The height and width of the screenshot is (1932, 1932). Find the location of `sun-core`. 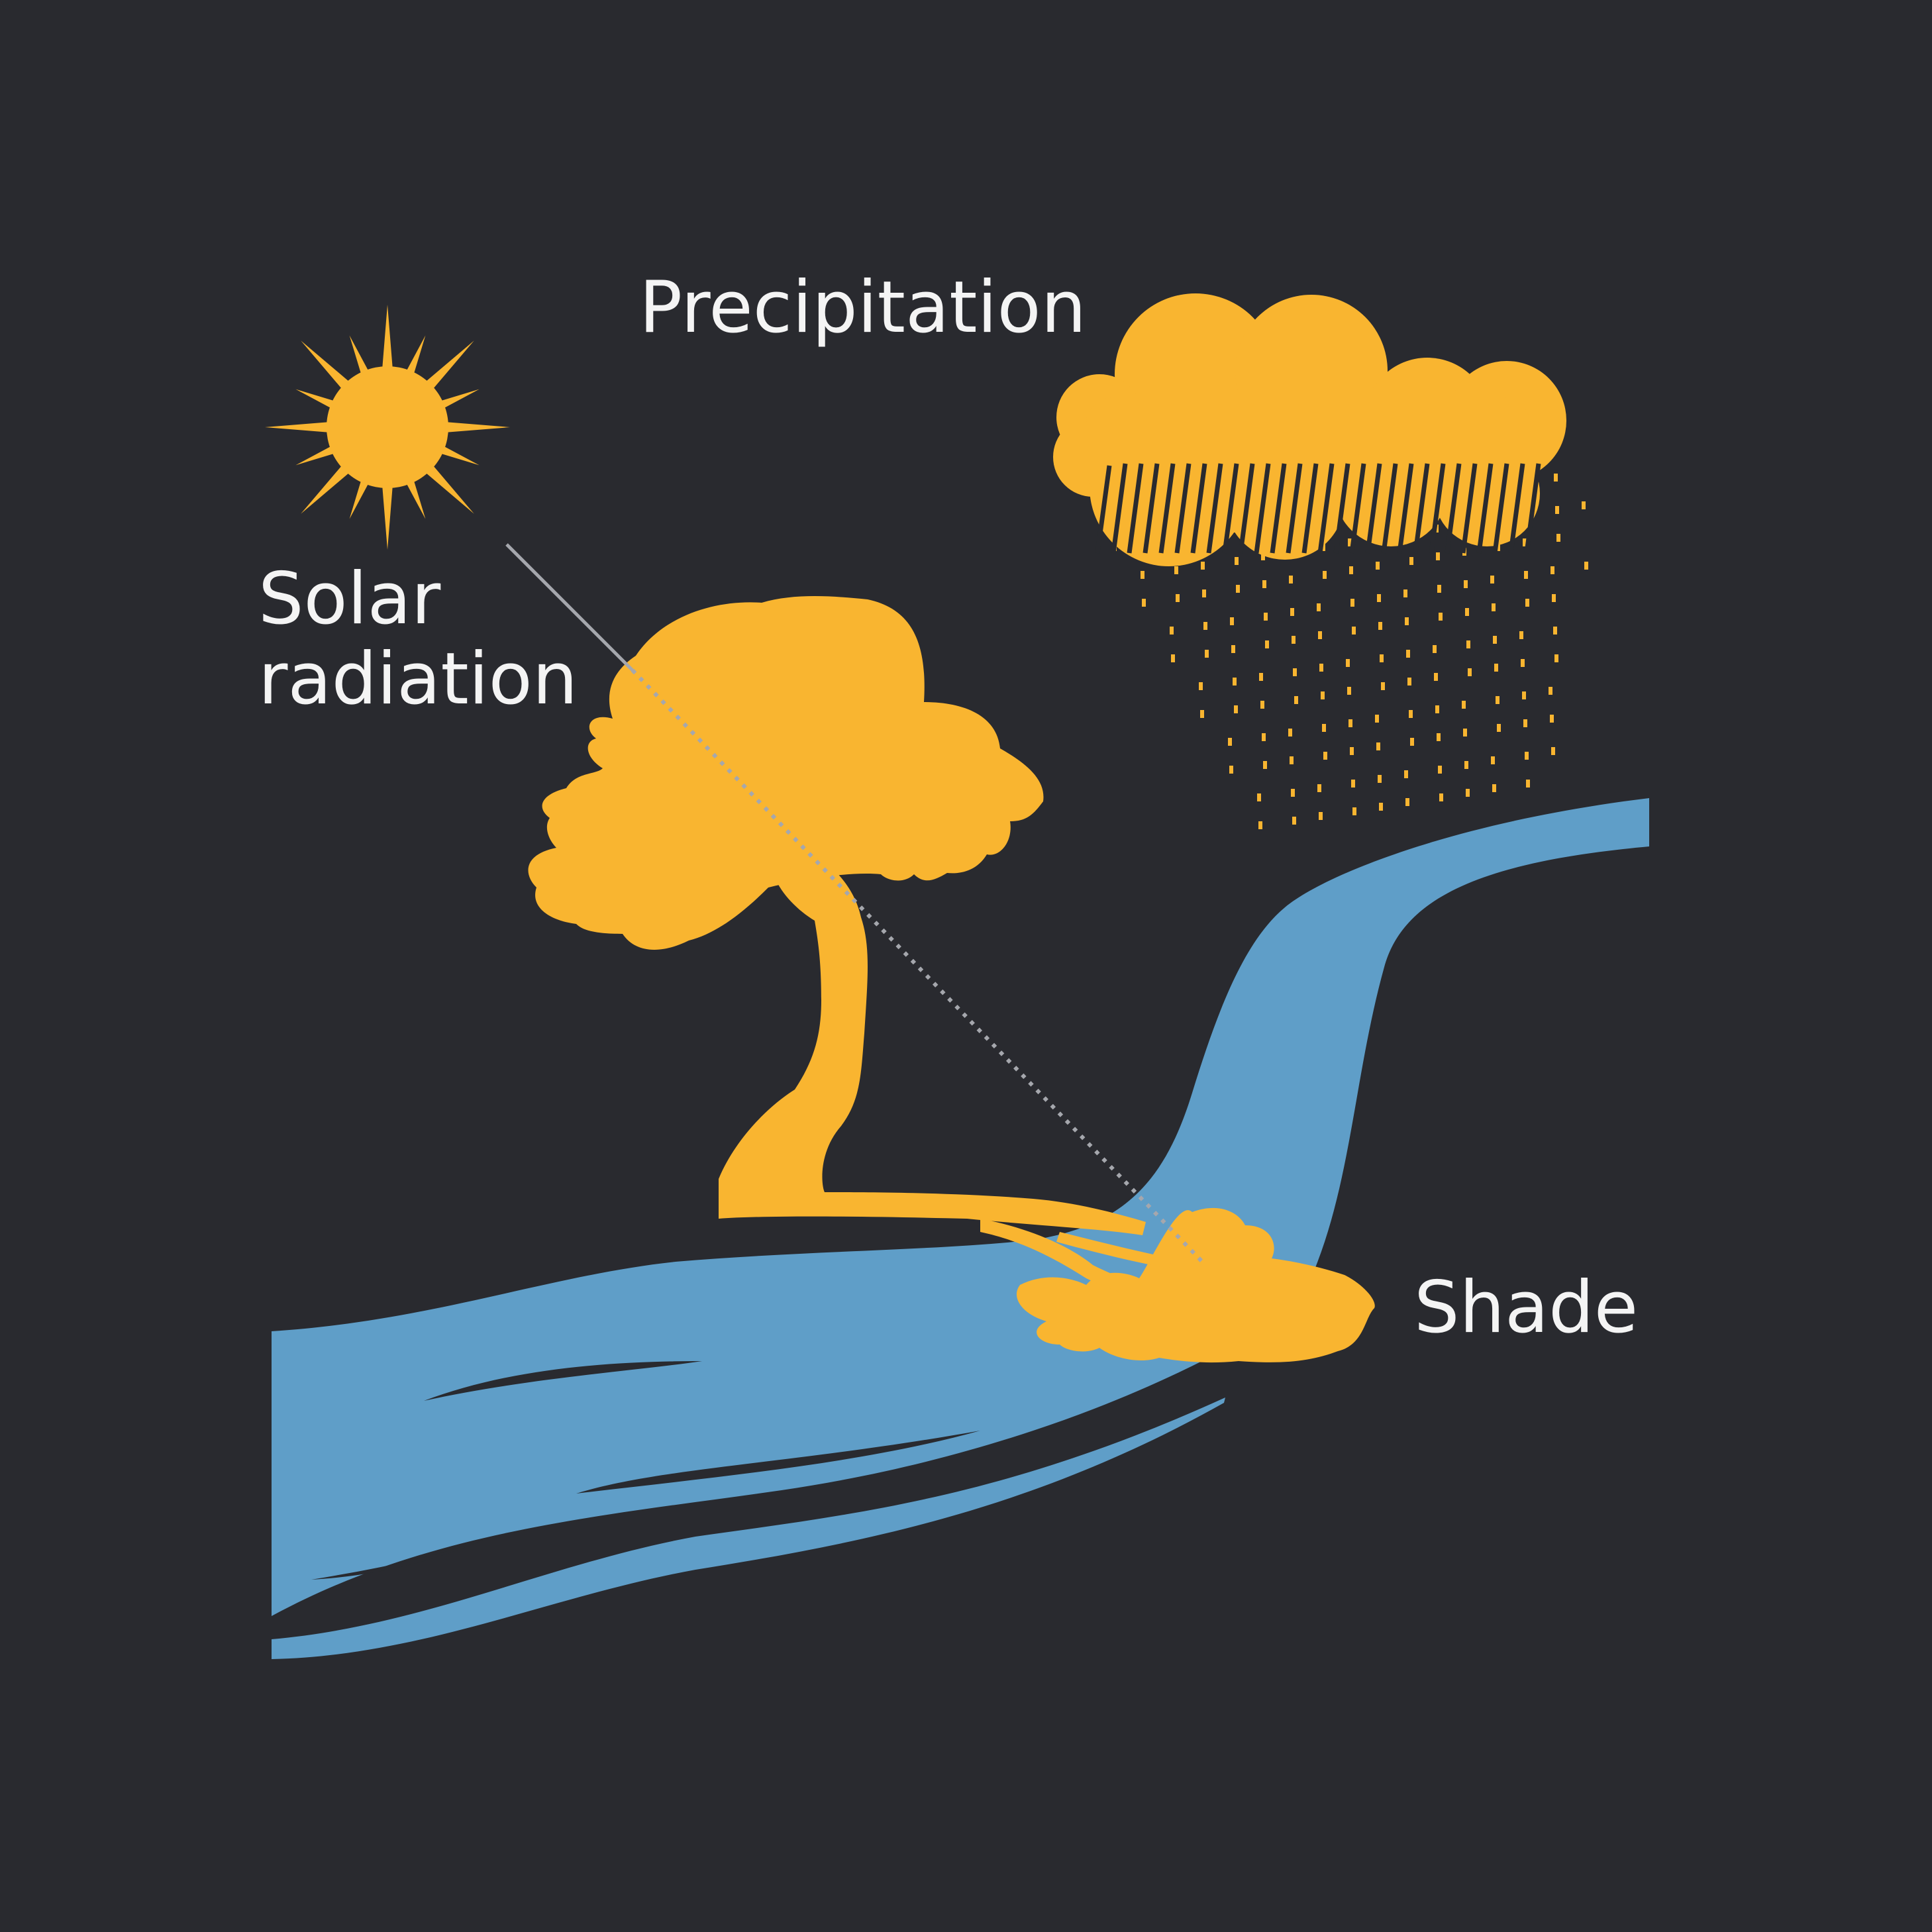

sun-core is located at coordinates (387, 427).